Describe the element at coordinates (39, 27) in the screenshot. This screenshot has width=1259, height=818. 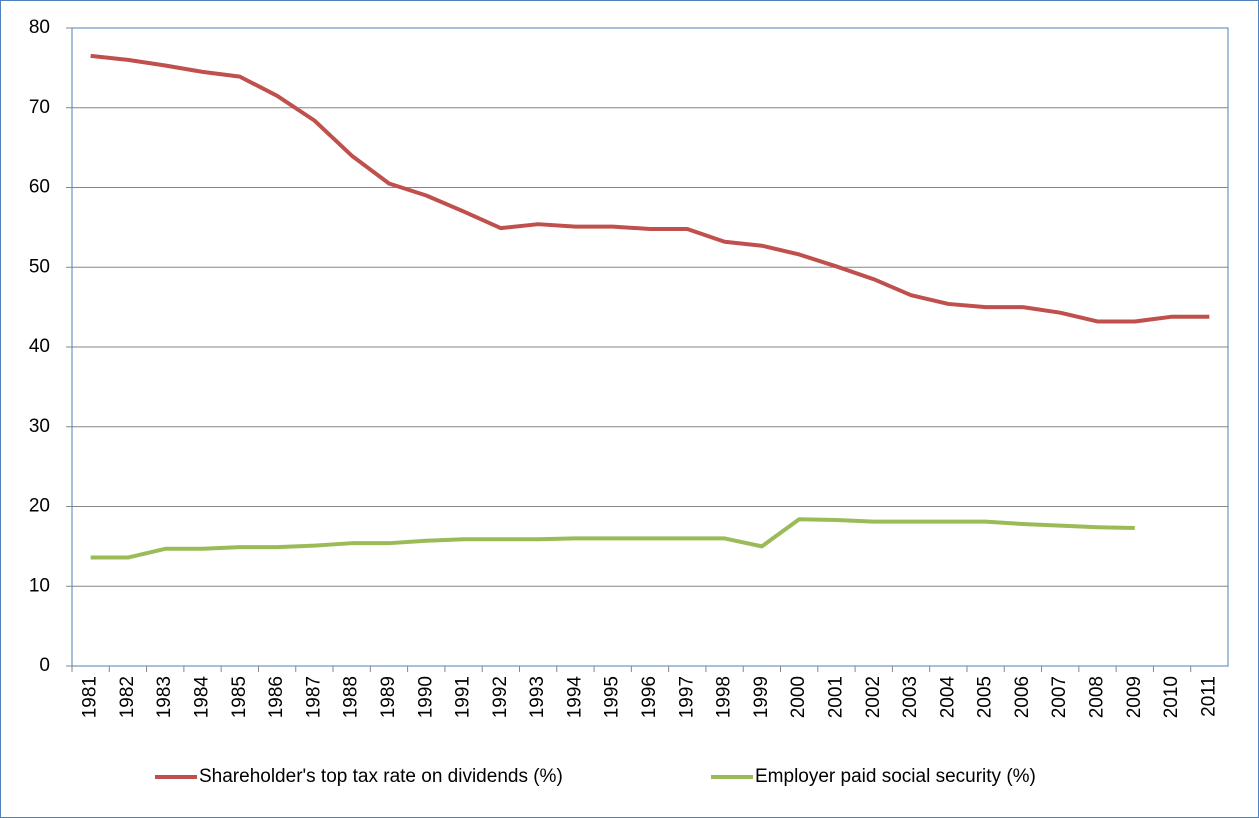
I see `y-tick-label: 80` at that location.